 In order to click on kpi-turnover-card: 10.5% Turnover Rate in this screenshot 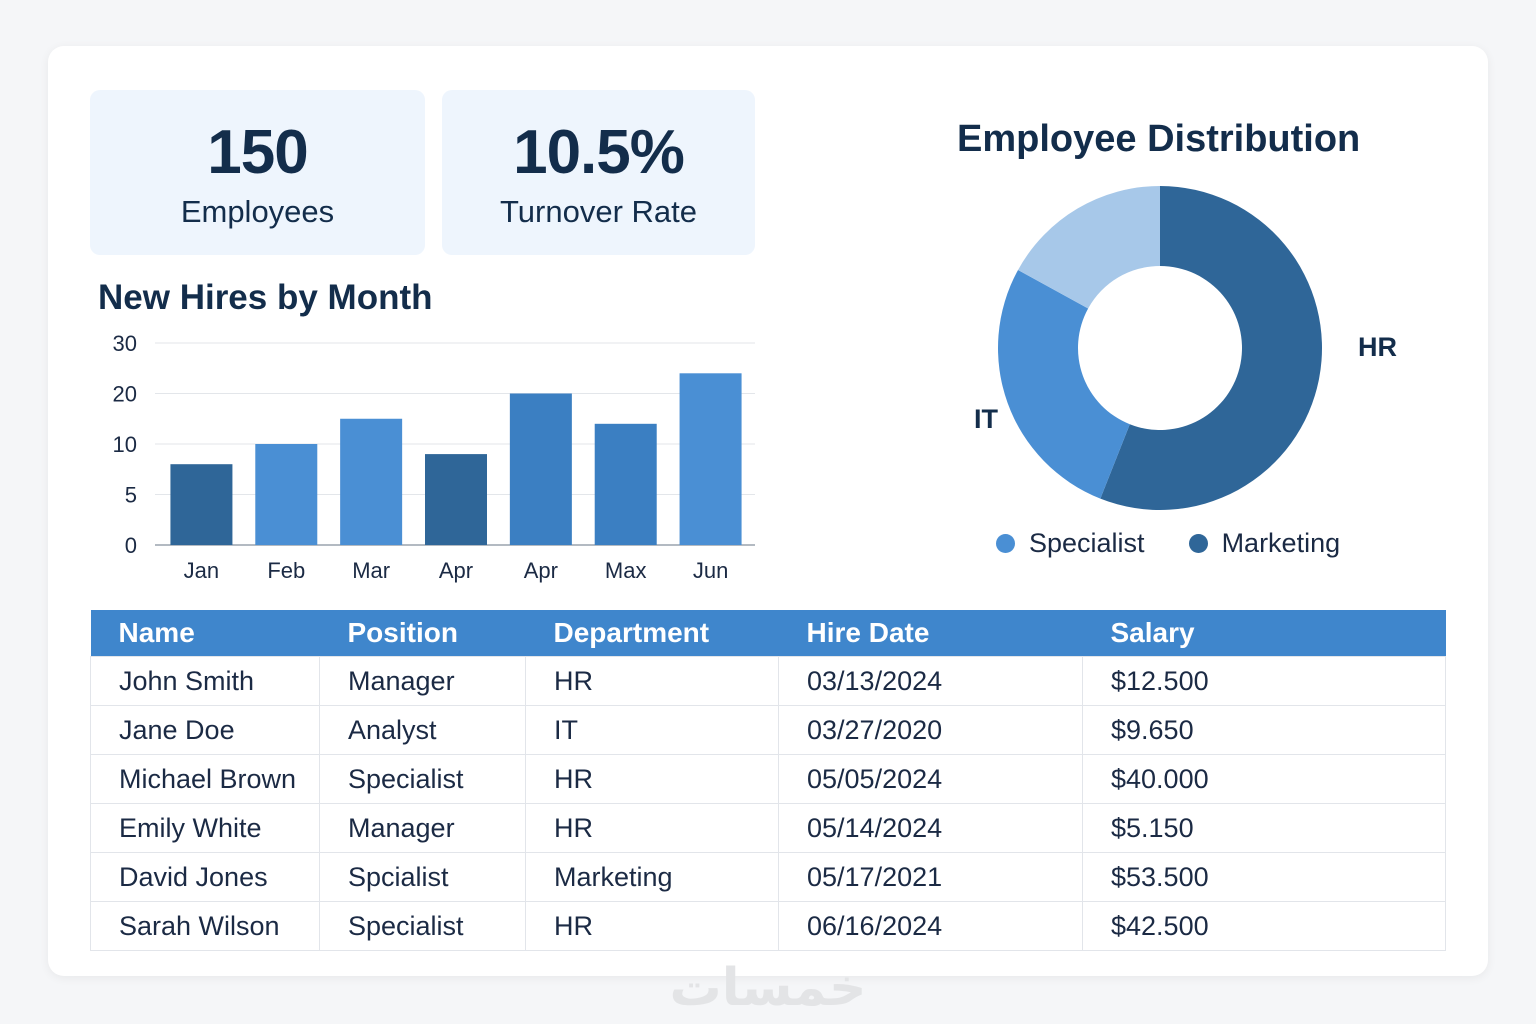, I will do `click(598, 172)`.